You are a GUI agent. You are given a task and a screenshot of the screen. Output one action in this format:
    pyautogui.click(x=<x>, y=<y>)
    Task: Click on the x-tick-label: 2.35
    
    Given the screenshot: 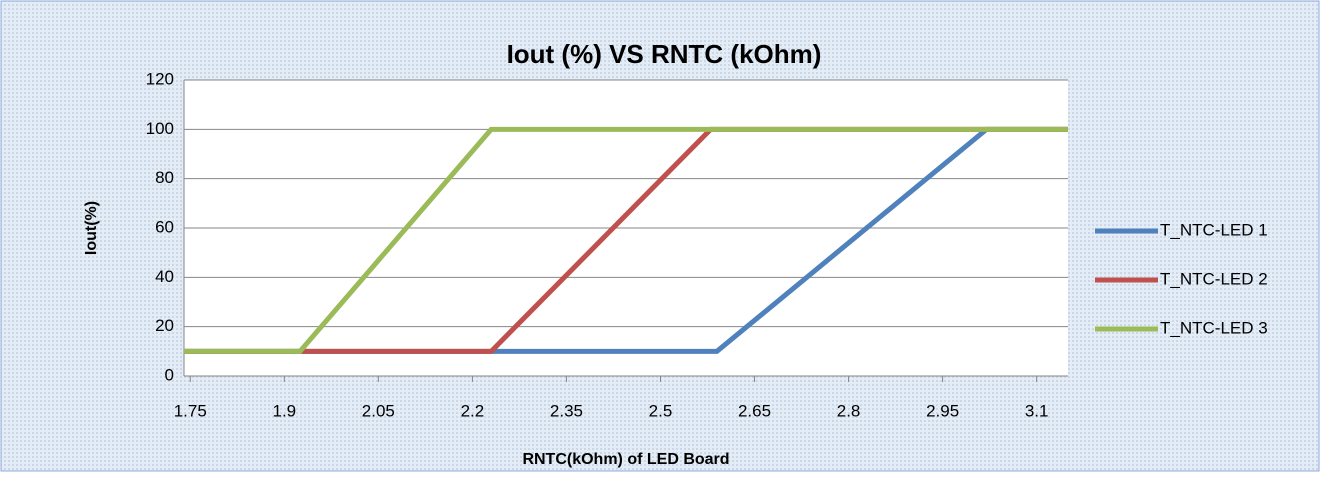 What is the action you would take?
    pyautogui.click(x=566, y=410)
    